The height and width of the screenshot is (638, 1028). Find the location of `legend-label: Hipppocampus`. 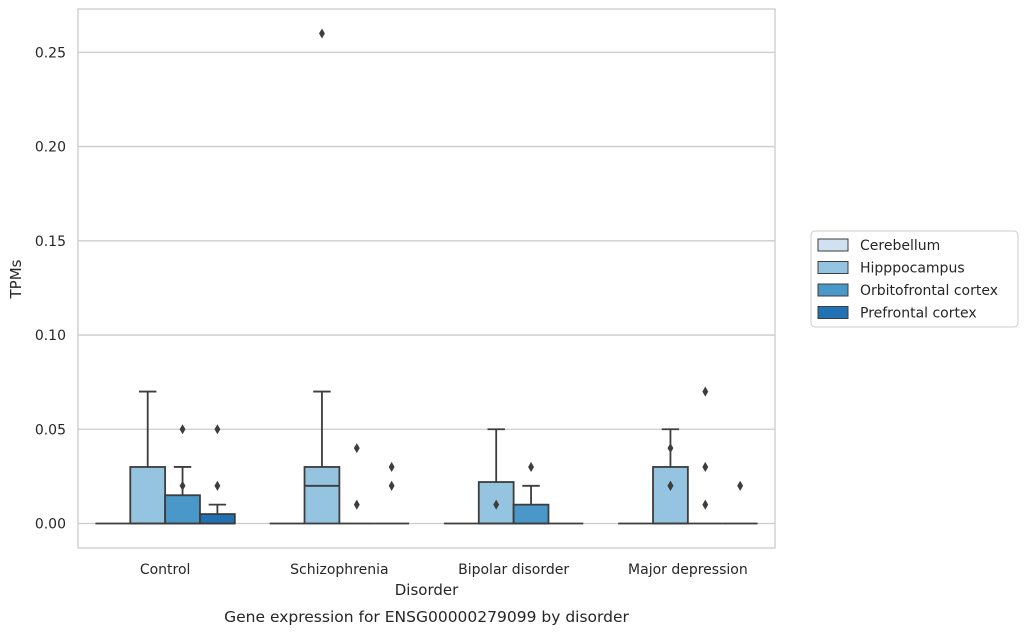

legend-label: Hipppocampus is located at coordinates (912, 269).